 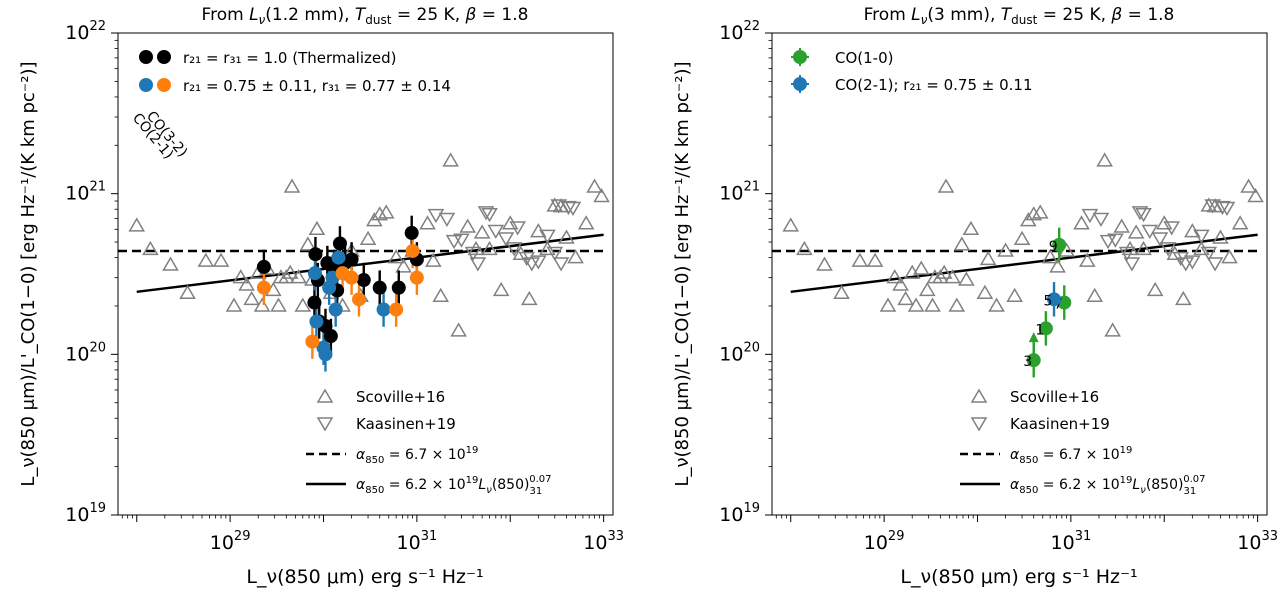 I want to click on left-x-tick-label: 1029, so click(x=230, y=541).